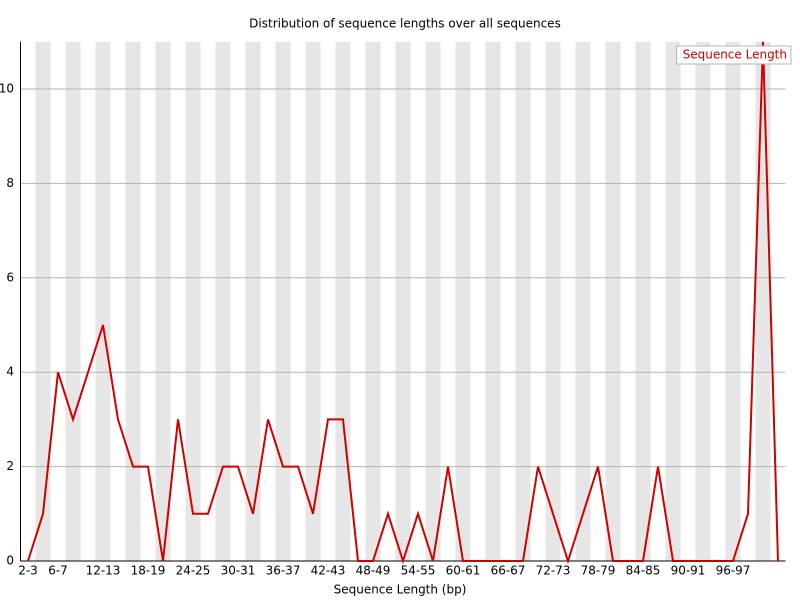 This screenshot has width=800, height=604. What do you see at coordinates (148, 571) in the screenshot?
I see `x-tick-label: 18-19` at bounding box center [148, 571].